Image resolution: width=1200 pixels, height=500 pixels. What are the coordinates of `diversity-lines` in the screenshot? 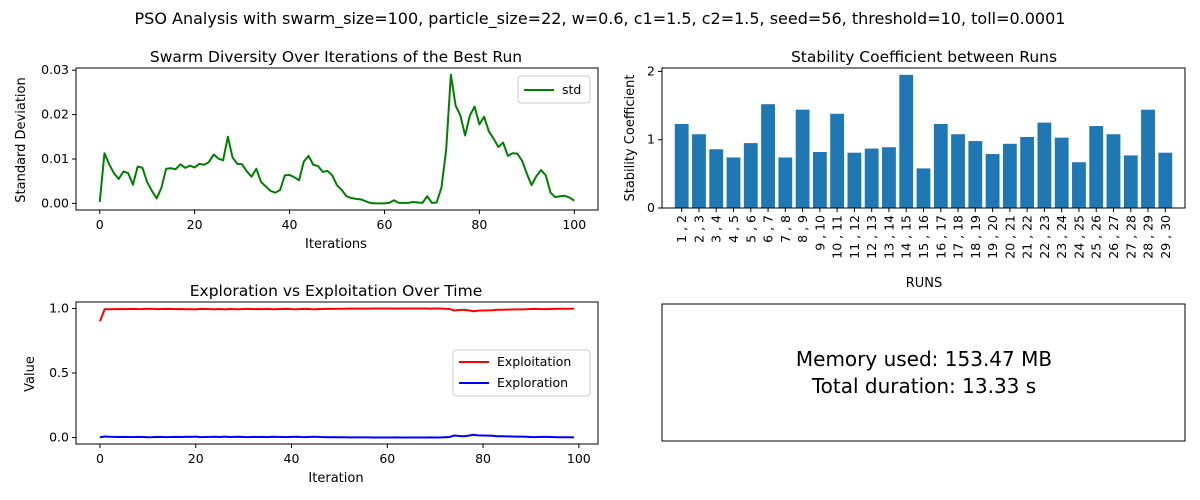 It's located at (336, 139).